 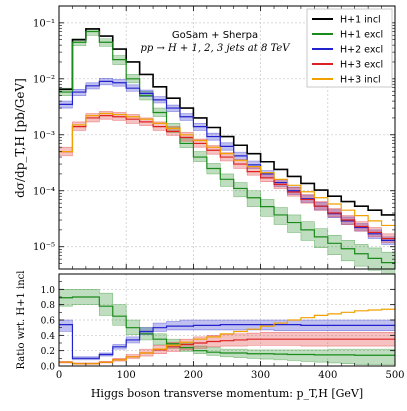 I want to click on x-tick-label: 200, so click(x=193, y=375).